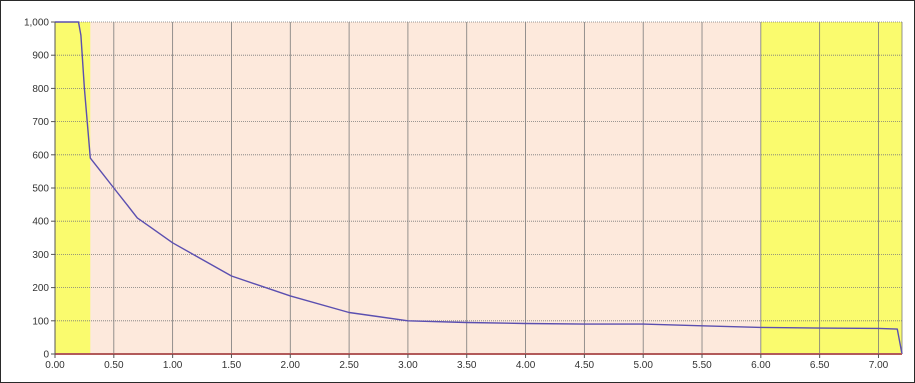 This screenshot has height=383, width=915. Describe the element at coordinates (40, 155) in the screenshot. I see `y-tick-label-6: 600` at that location.